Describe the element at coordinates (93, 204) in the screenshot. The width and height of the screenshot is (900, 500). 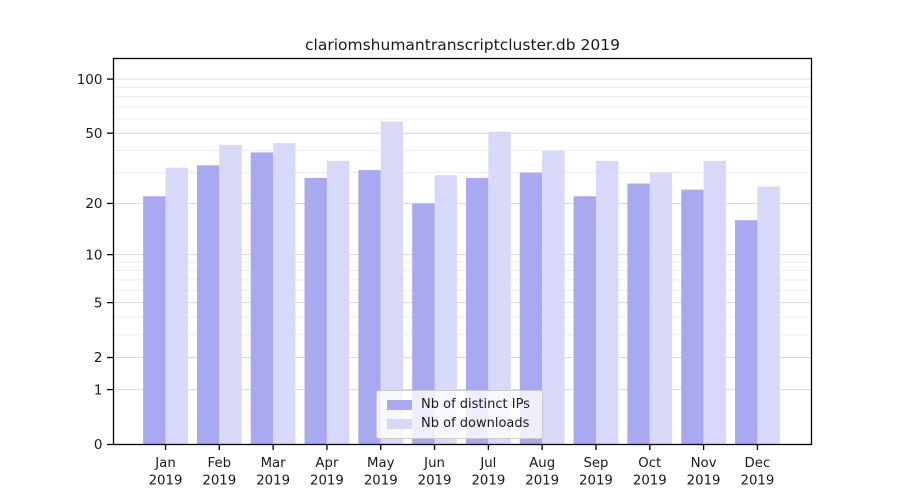
I see `y-tick-label: 20` at that location.